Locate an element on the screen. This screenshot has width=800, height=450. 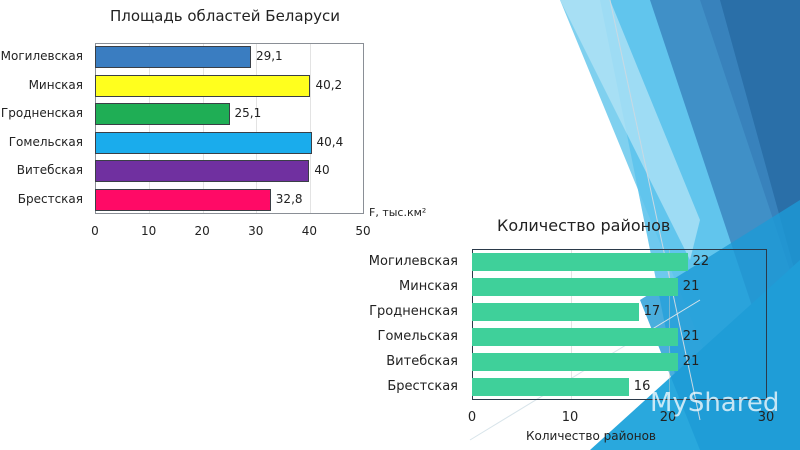
chart2-title: Количество районов is located at coordinates (584, 225).